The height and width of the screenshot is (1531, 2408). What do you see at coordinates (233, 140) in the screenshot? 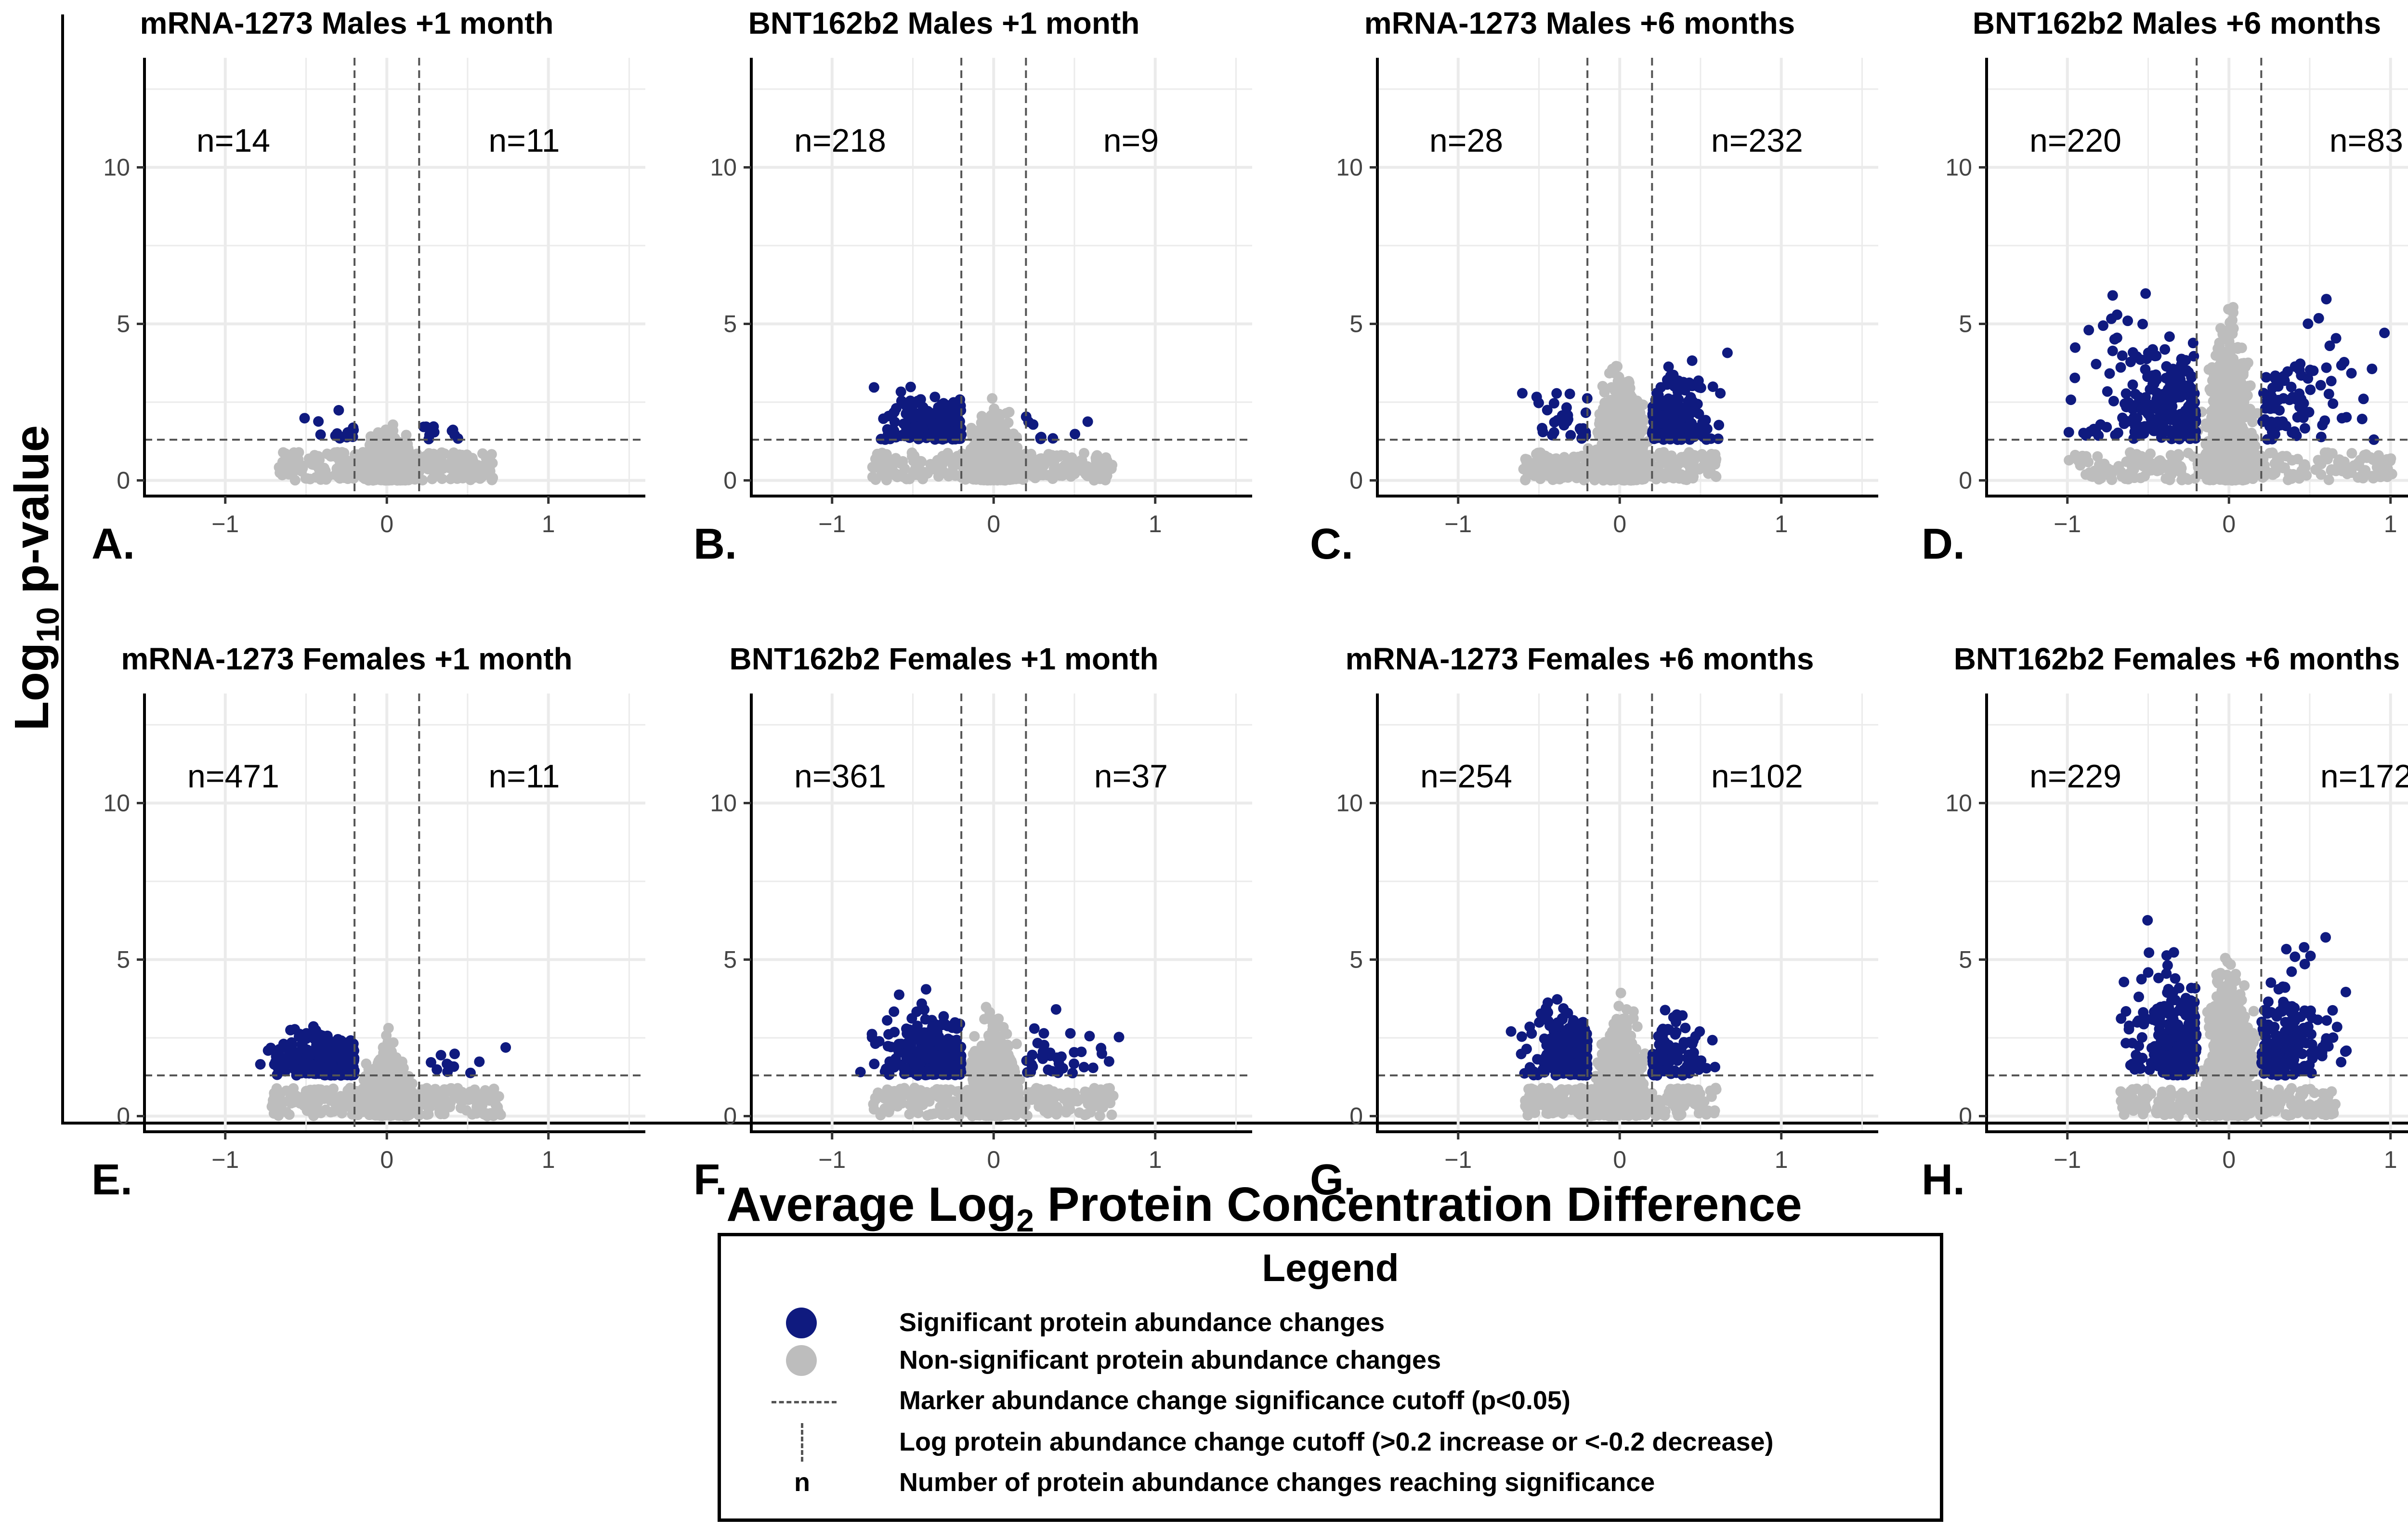
I see `n-left-label: n=14` at bounding box center [233, 140].